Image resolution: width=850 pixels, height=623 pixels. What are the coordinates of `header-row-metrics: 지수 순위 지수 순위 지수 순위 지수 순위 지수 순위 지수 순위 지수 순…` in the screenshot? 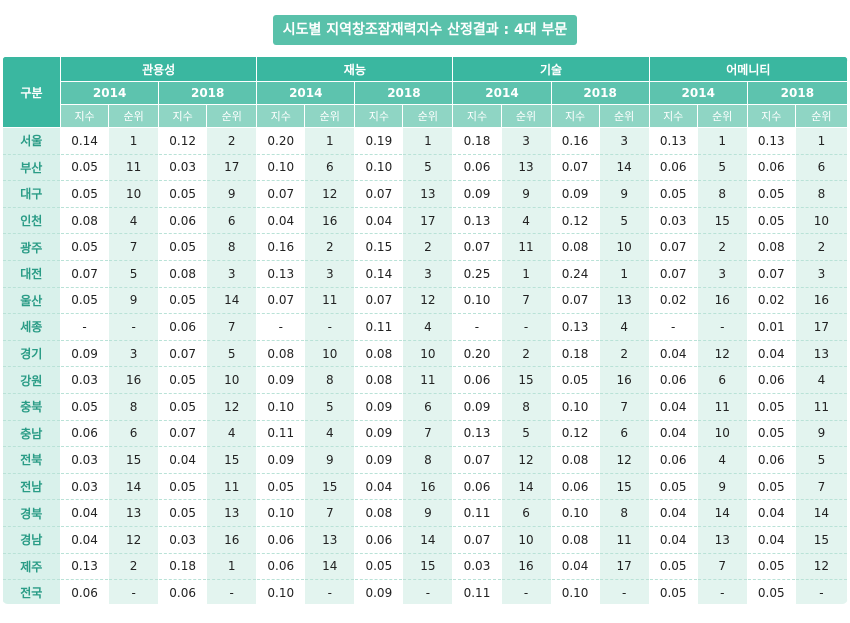 It's located at (425, 116).